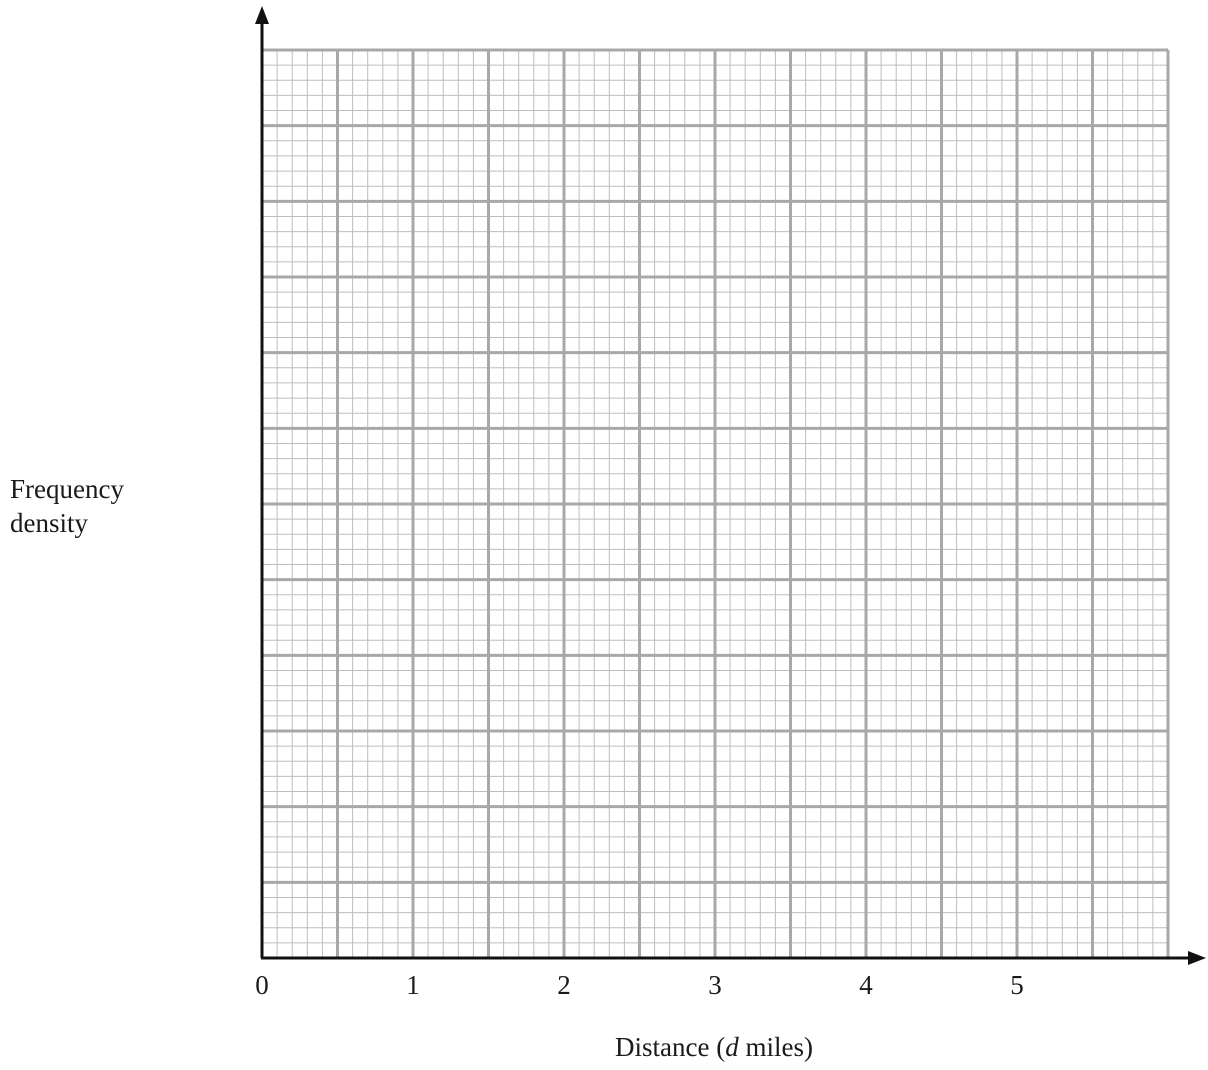 This screenshot has height=1070, width=1208. I want to click on y-axis-label-line-2: density, so click(49, 523).